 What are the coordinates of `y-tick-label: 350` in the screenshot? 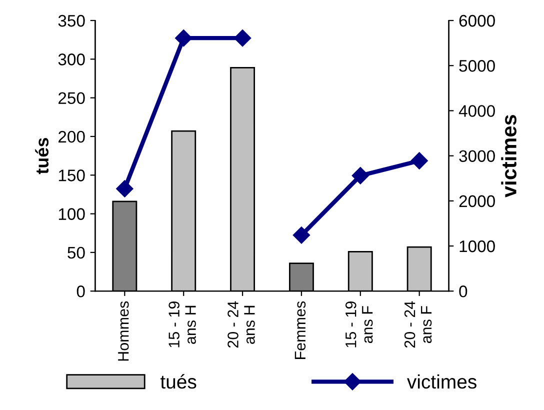 It's located at (71, 20).